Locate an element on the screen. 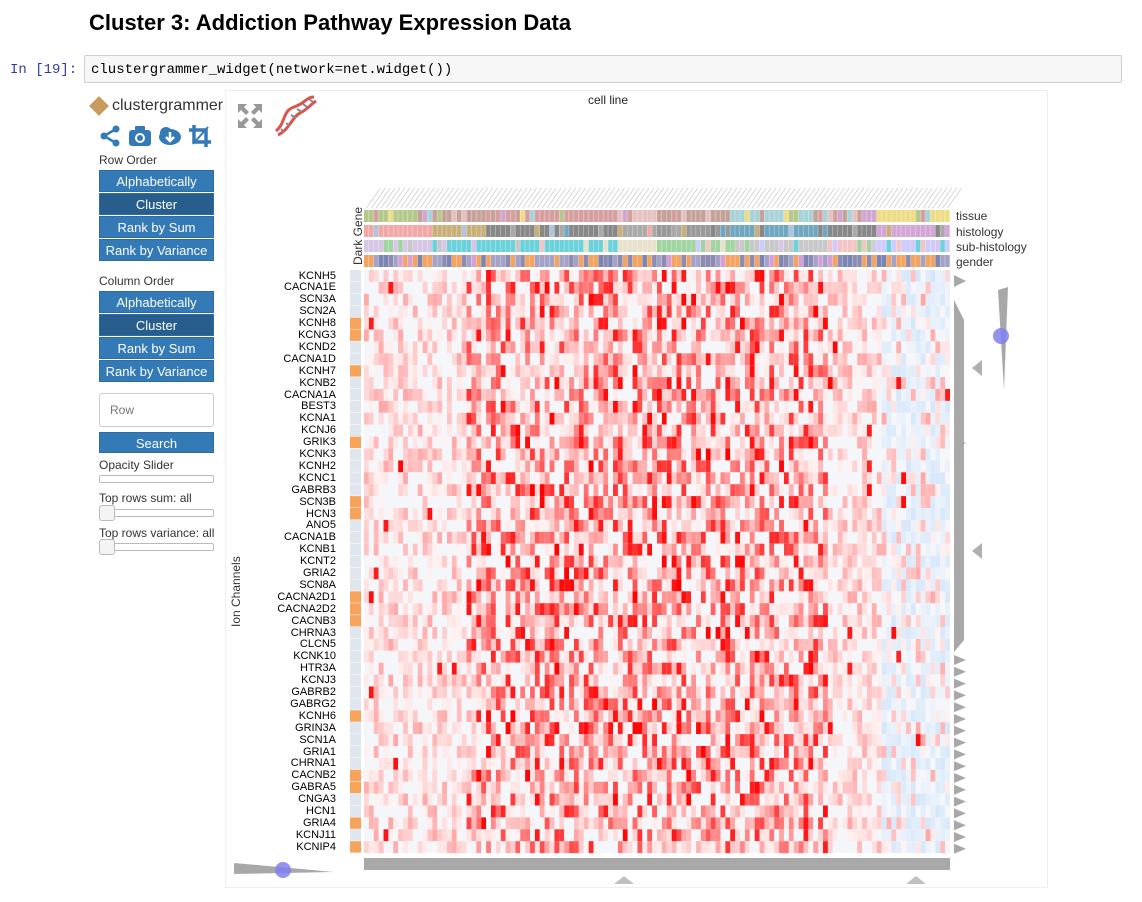 This screenshot has width=1142, height=902. row-label: GRIN3A is located at coordinates (315, 727).